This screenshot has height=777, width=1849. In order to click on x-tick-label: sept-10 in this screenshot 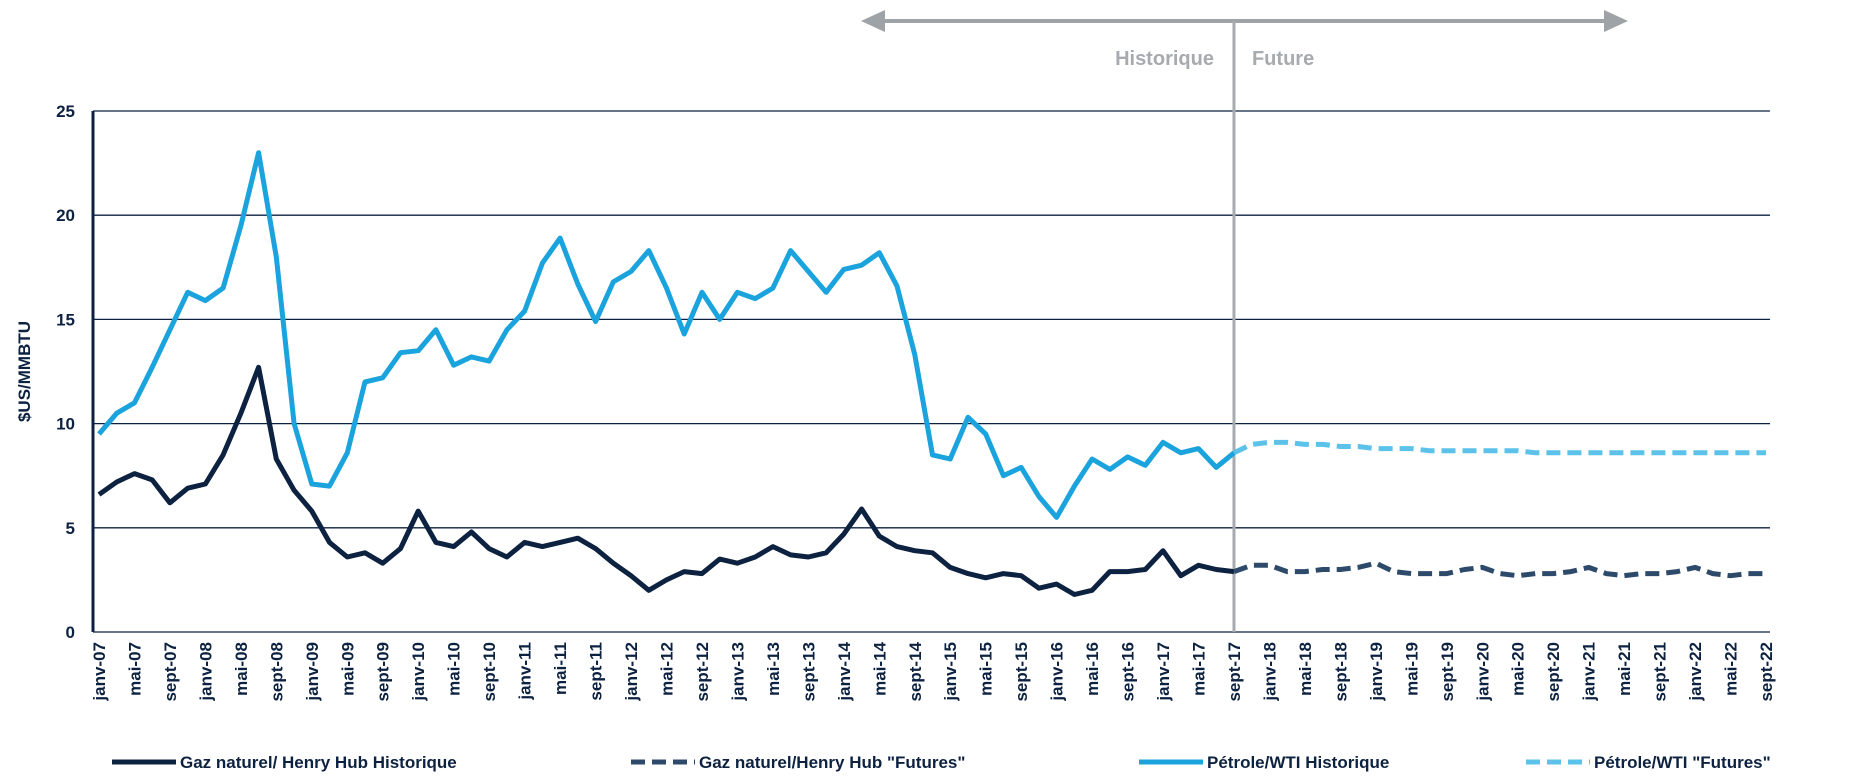, I will do `click(489, 672)`.